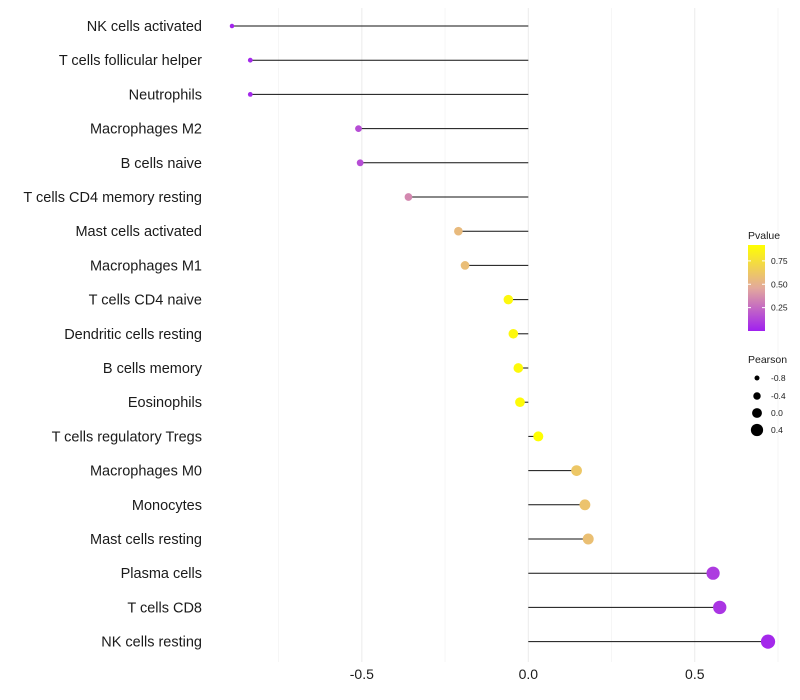  What do you see at coordinates (127, 437) in the screenshot?
I see `category-label: T cells regulatory Tregs` at bounding box center [127, 437].